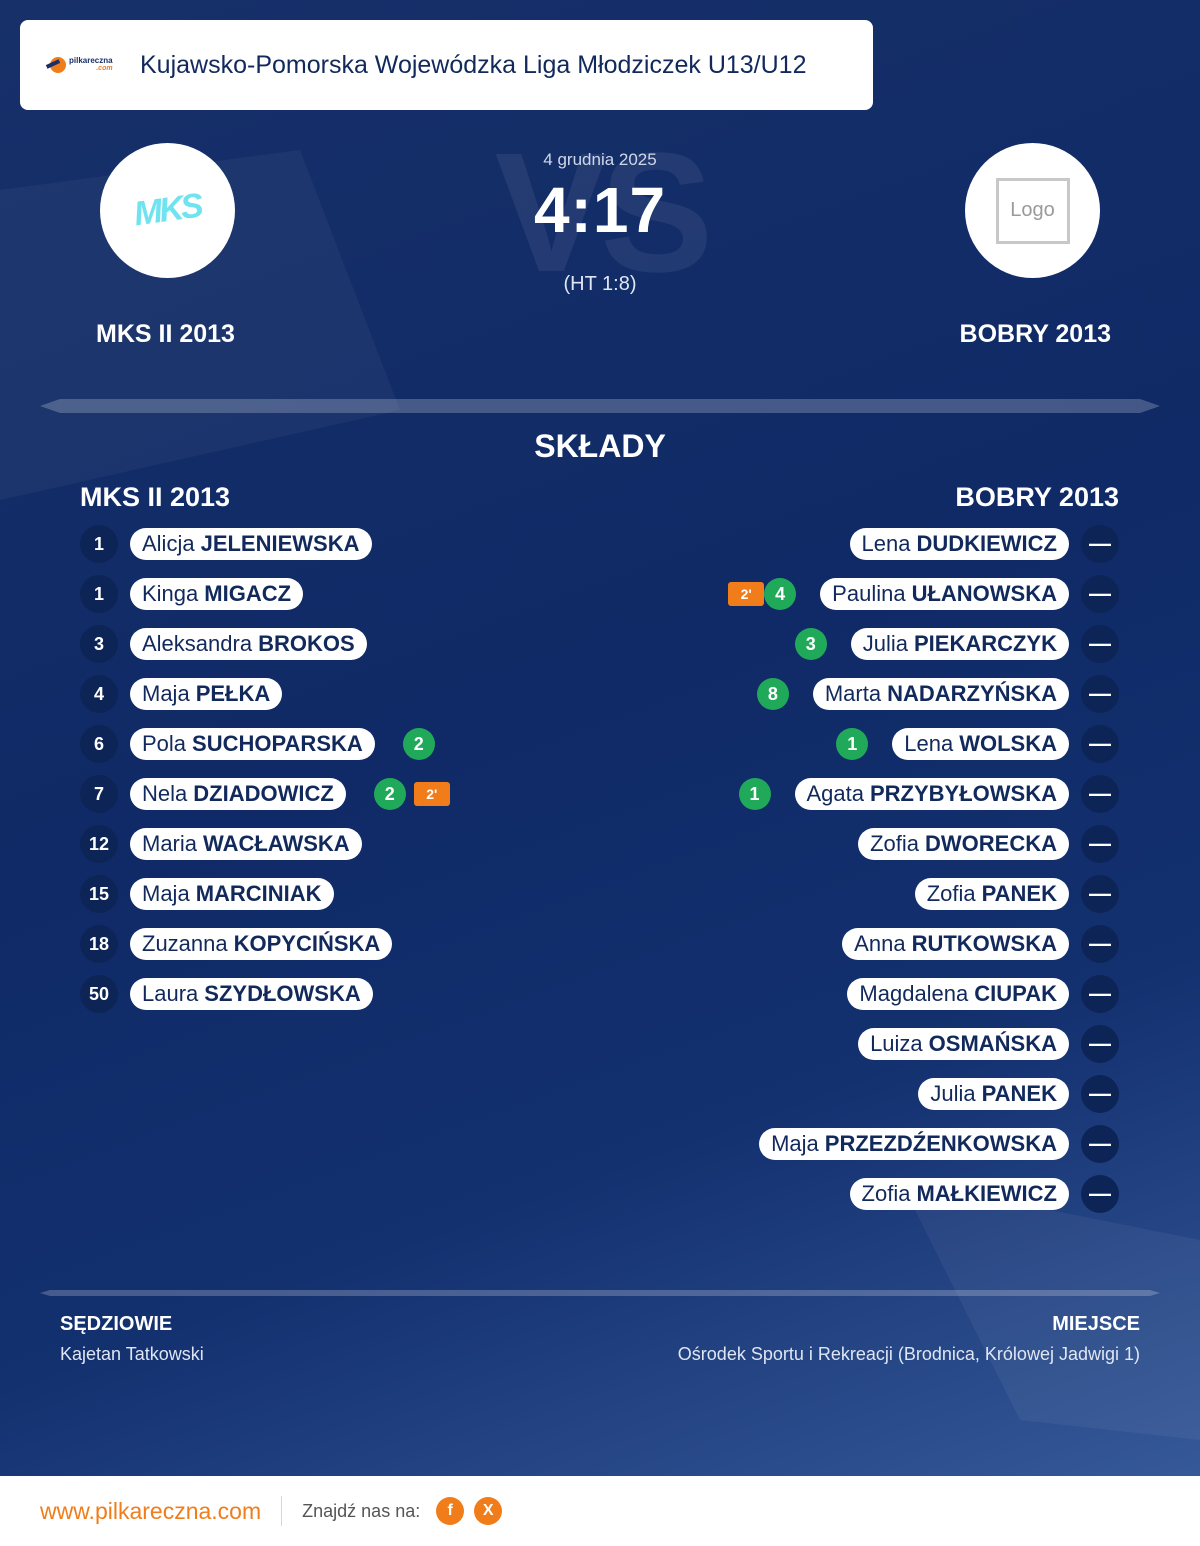 The width and height of the screenshot is (1200, 1546). What do you see at coordinates (1050, 1310) in the screenshot?
I see `background-shape` at bounding box center [1050, 1310].